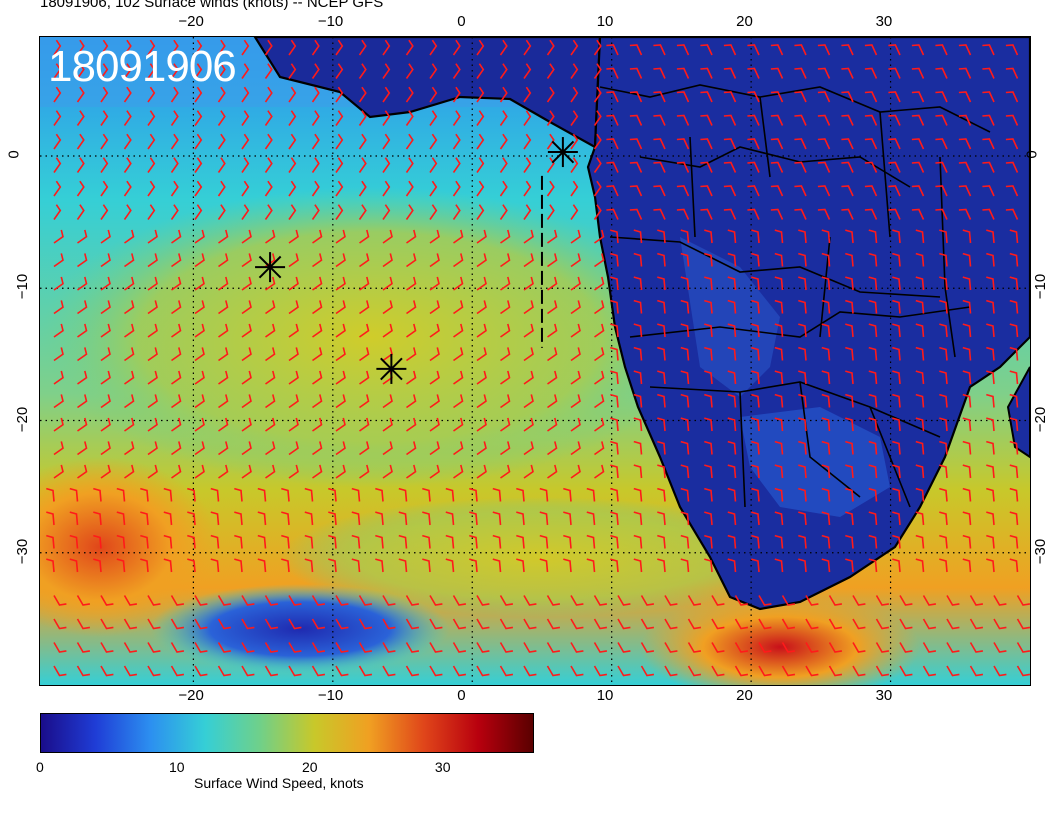 This screenshot has height=816, width=1056. I want to click on colorbar-tick-label: 10, so click(176, 767).